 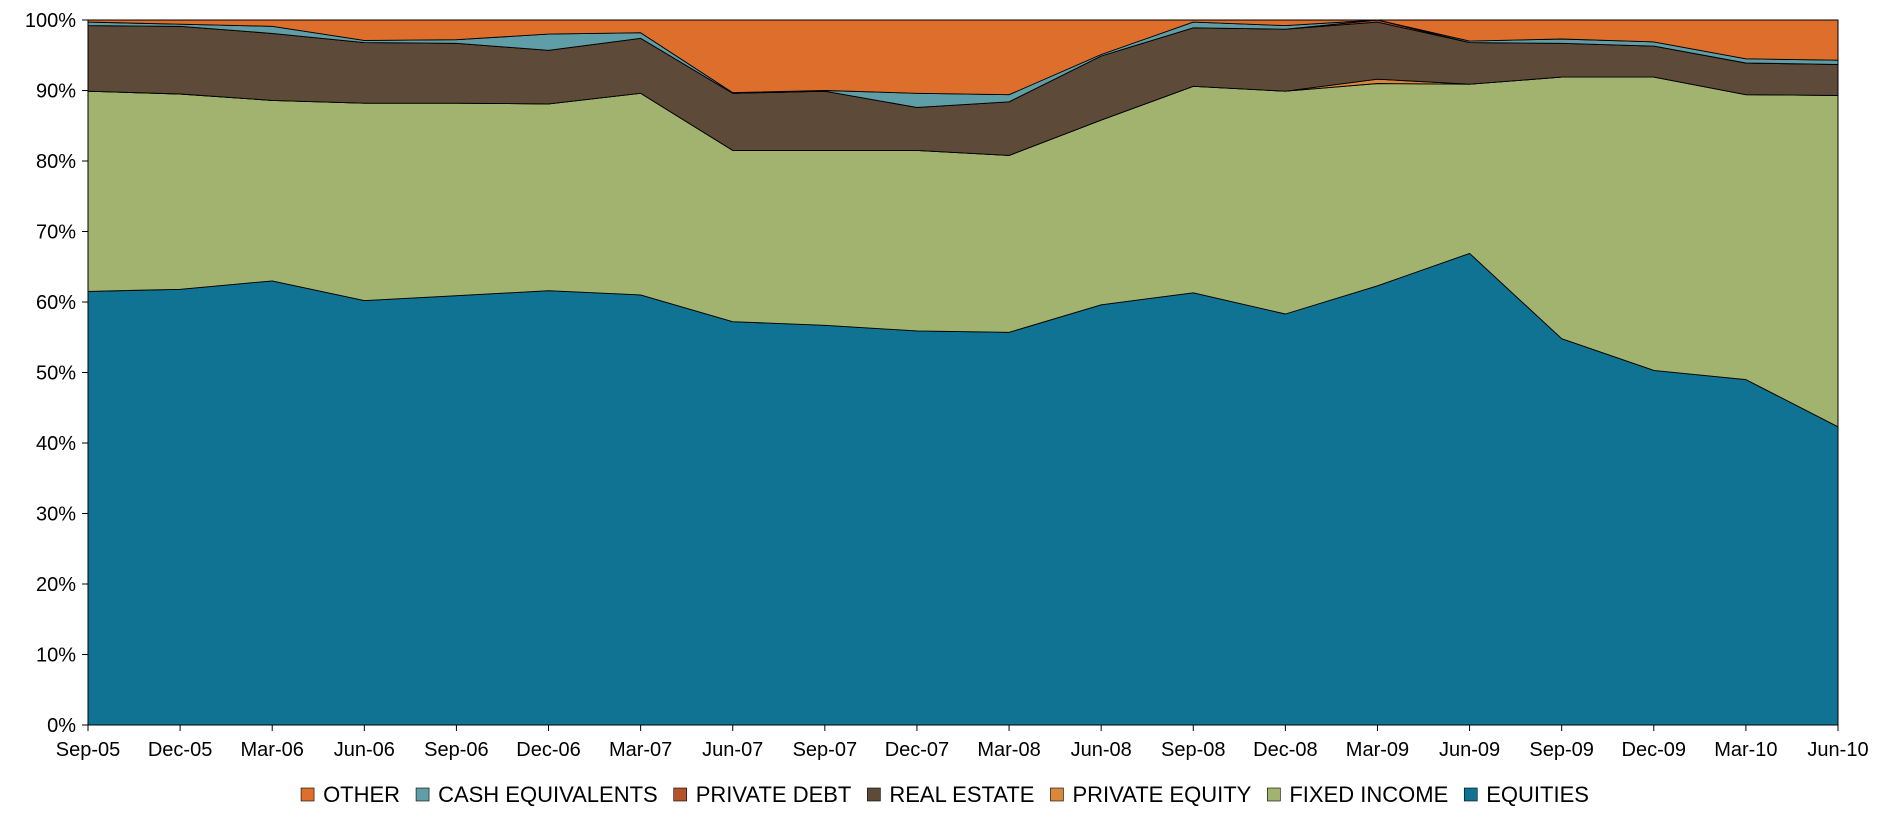 I want to click on x-tick-label: Sep-07, so click(x=825, y=750).